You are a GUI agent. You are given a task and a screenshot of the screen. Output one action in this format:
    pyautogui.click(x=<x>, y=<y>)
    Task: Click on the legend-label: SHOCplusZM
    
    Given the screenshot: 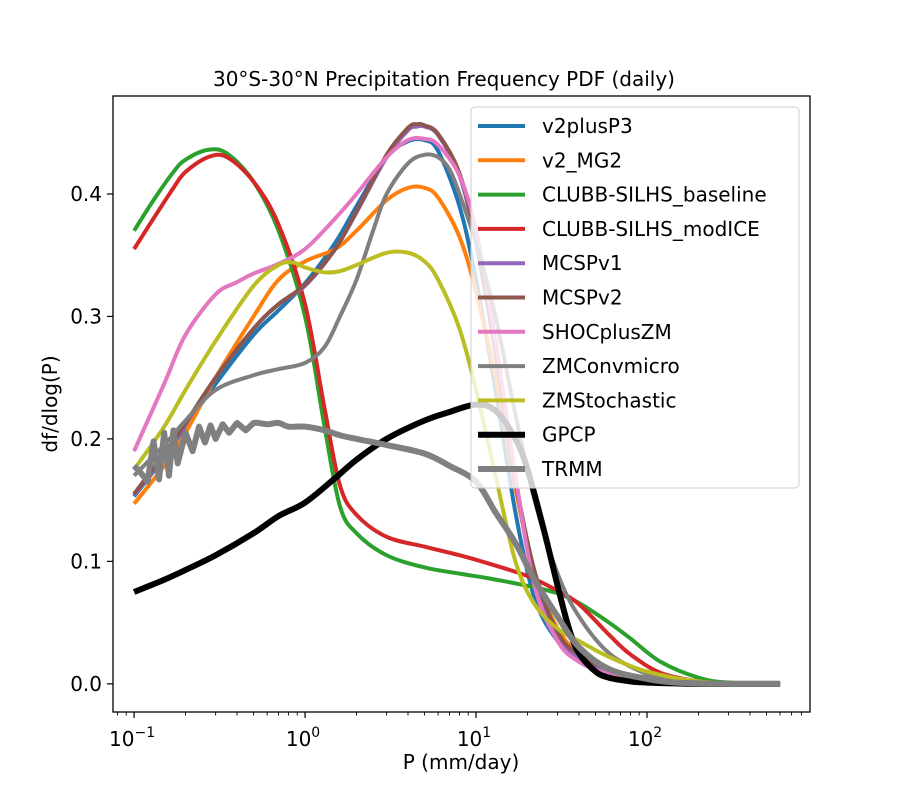 What is the action you would take?
    pyautogui.click(x=607, y=332)
    